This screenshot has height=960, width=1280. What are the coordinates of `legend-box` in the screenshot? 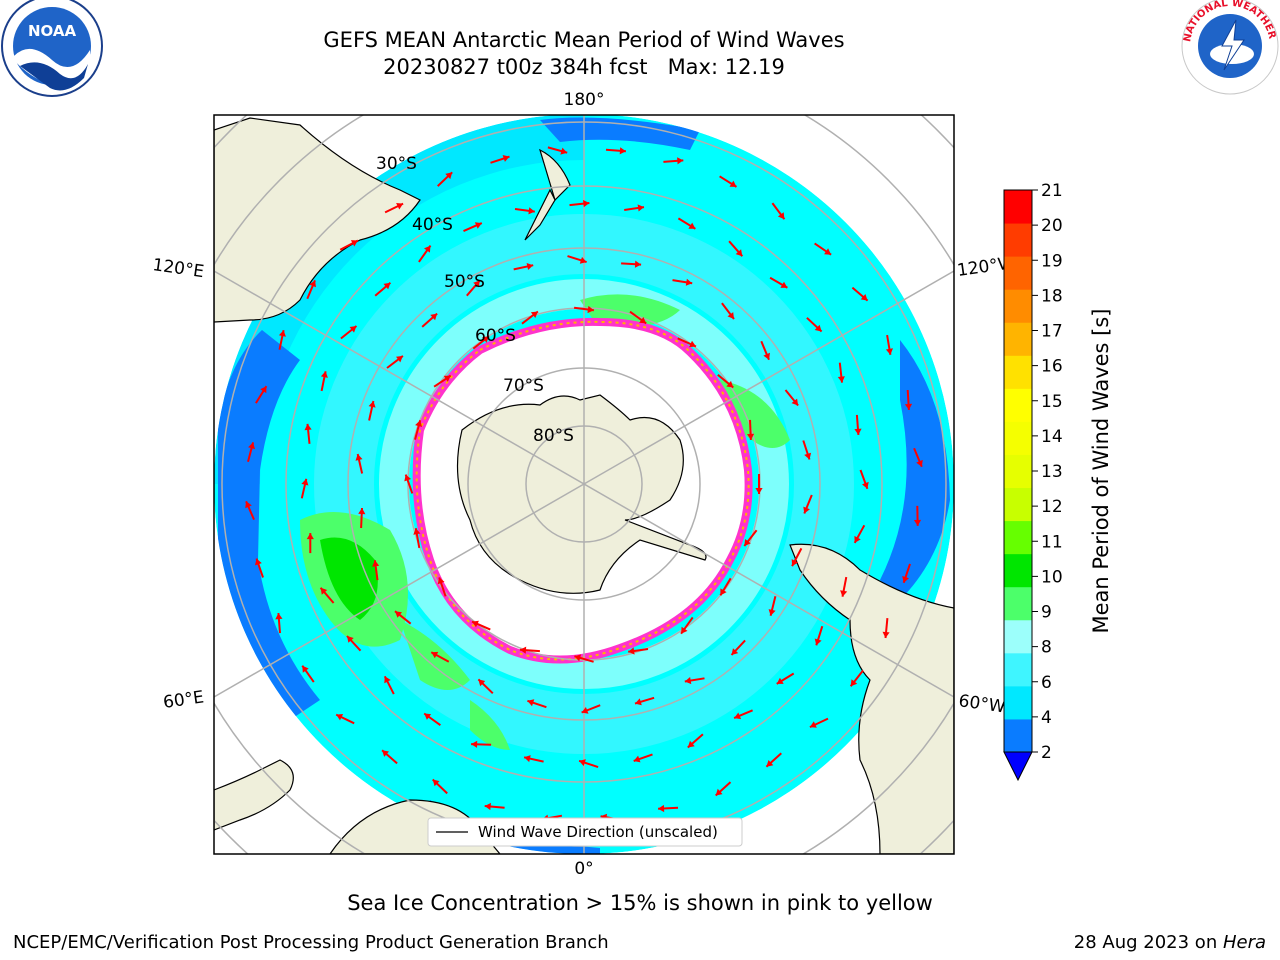 It's located at (585, 832).